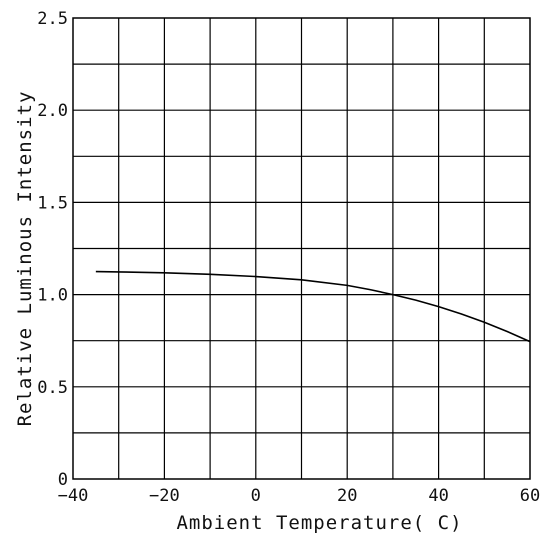 This screenshot has width=542, height=539. Describe the element at coordinates (73, 496) in the screenshot. I see `x-tick-label: −40` at that location.